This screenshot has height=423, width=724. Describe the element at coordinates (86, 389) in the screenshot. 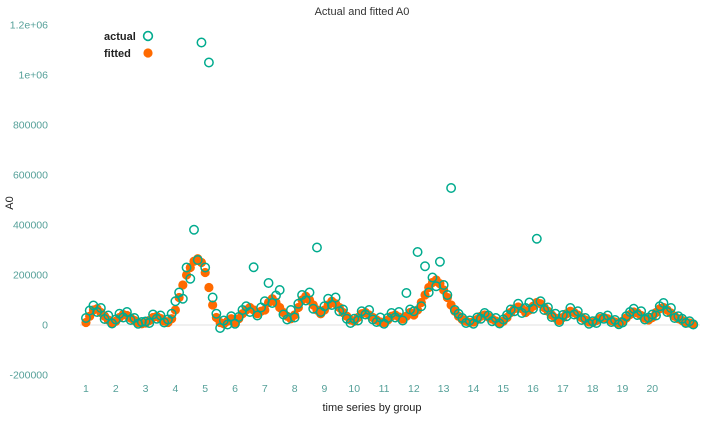

I see `x-tick-label: 1` at that location.